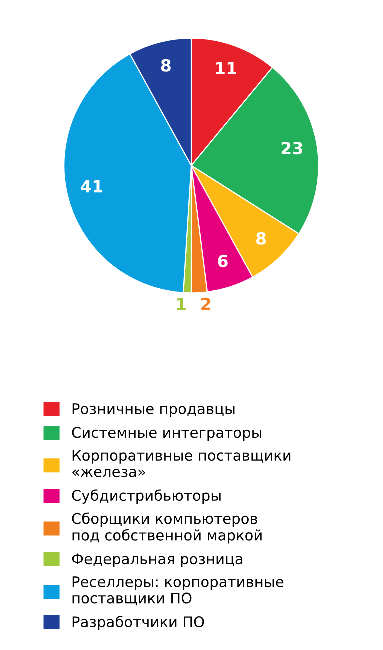 The width and height of the screenshot is (383, 650). Describe the element at coordinates (226, 68) in the screenshot. I see `data-label: 11` at that location.